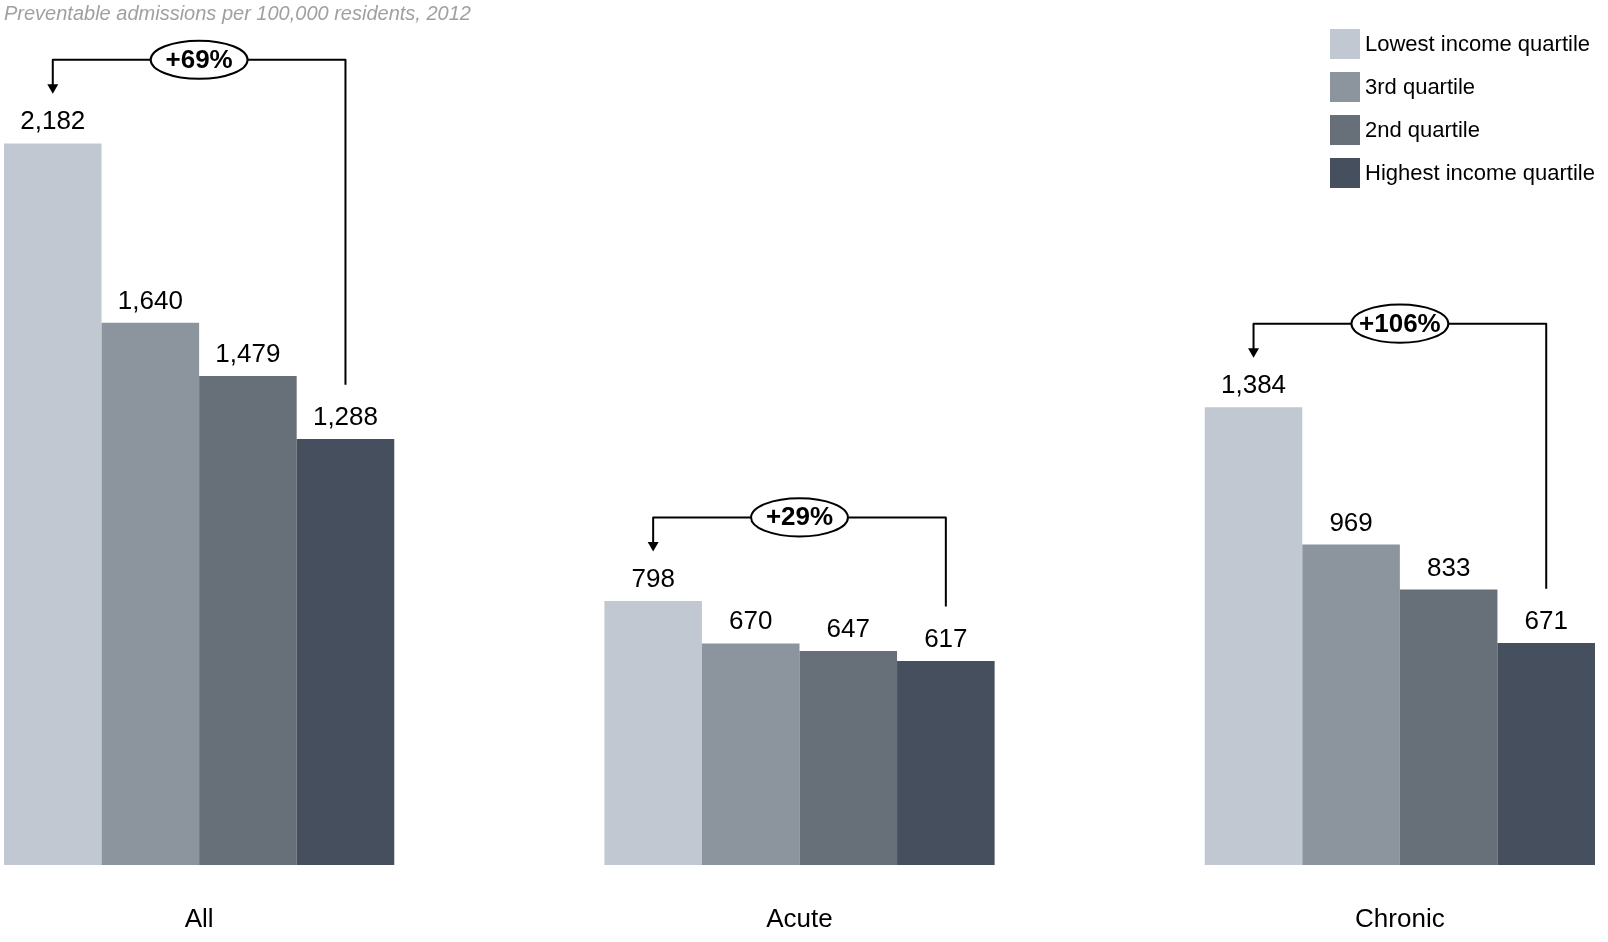 This screenshot has height=942, width=1608. What do you see at coordinates (53, 120) in the screenshot?
I see `data-label: 2,182` at bounding box center [53, 120].